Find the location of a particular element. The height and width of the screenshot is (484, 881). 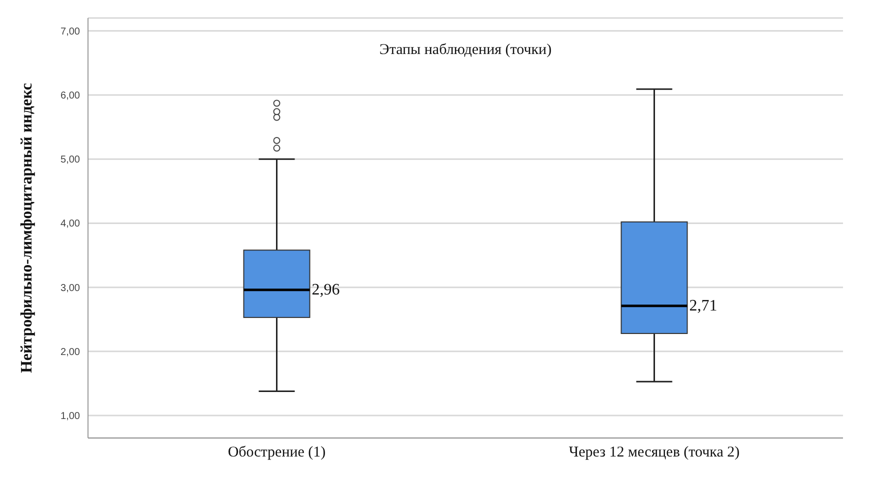

y-tick-label: 6,00 is located at coordinates (70, 96).